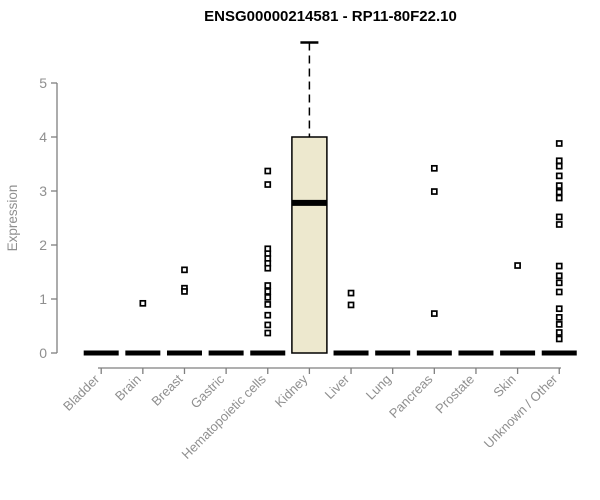 The image size is (600, 500). I want to click on x-tick-label: Prostate, so click(454, 394).